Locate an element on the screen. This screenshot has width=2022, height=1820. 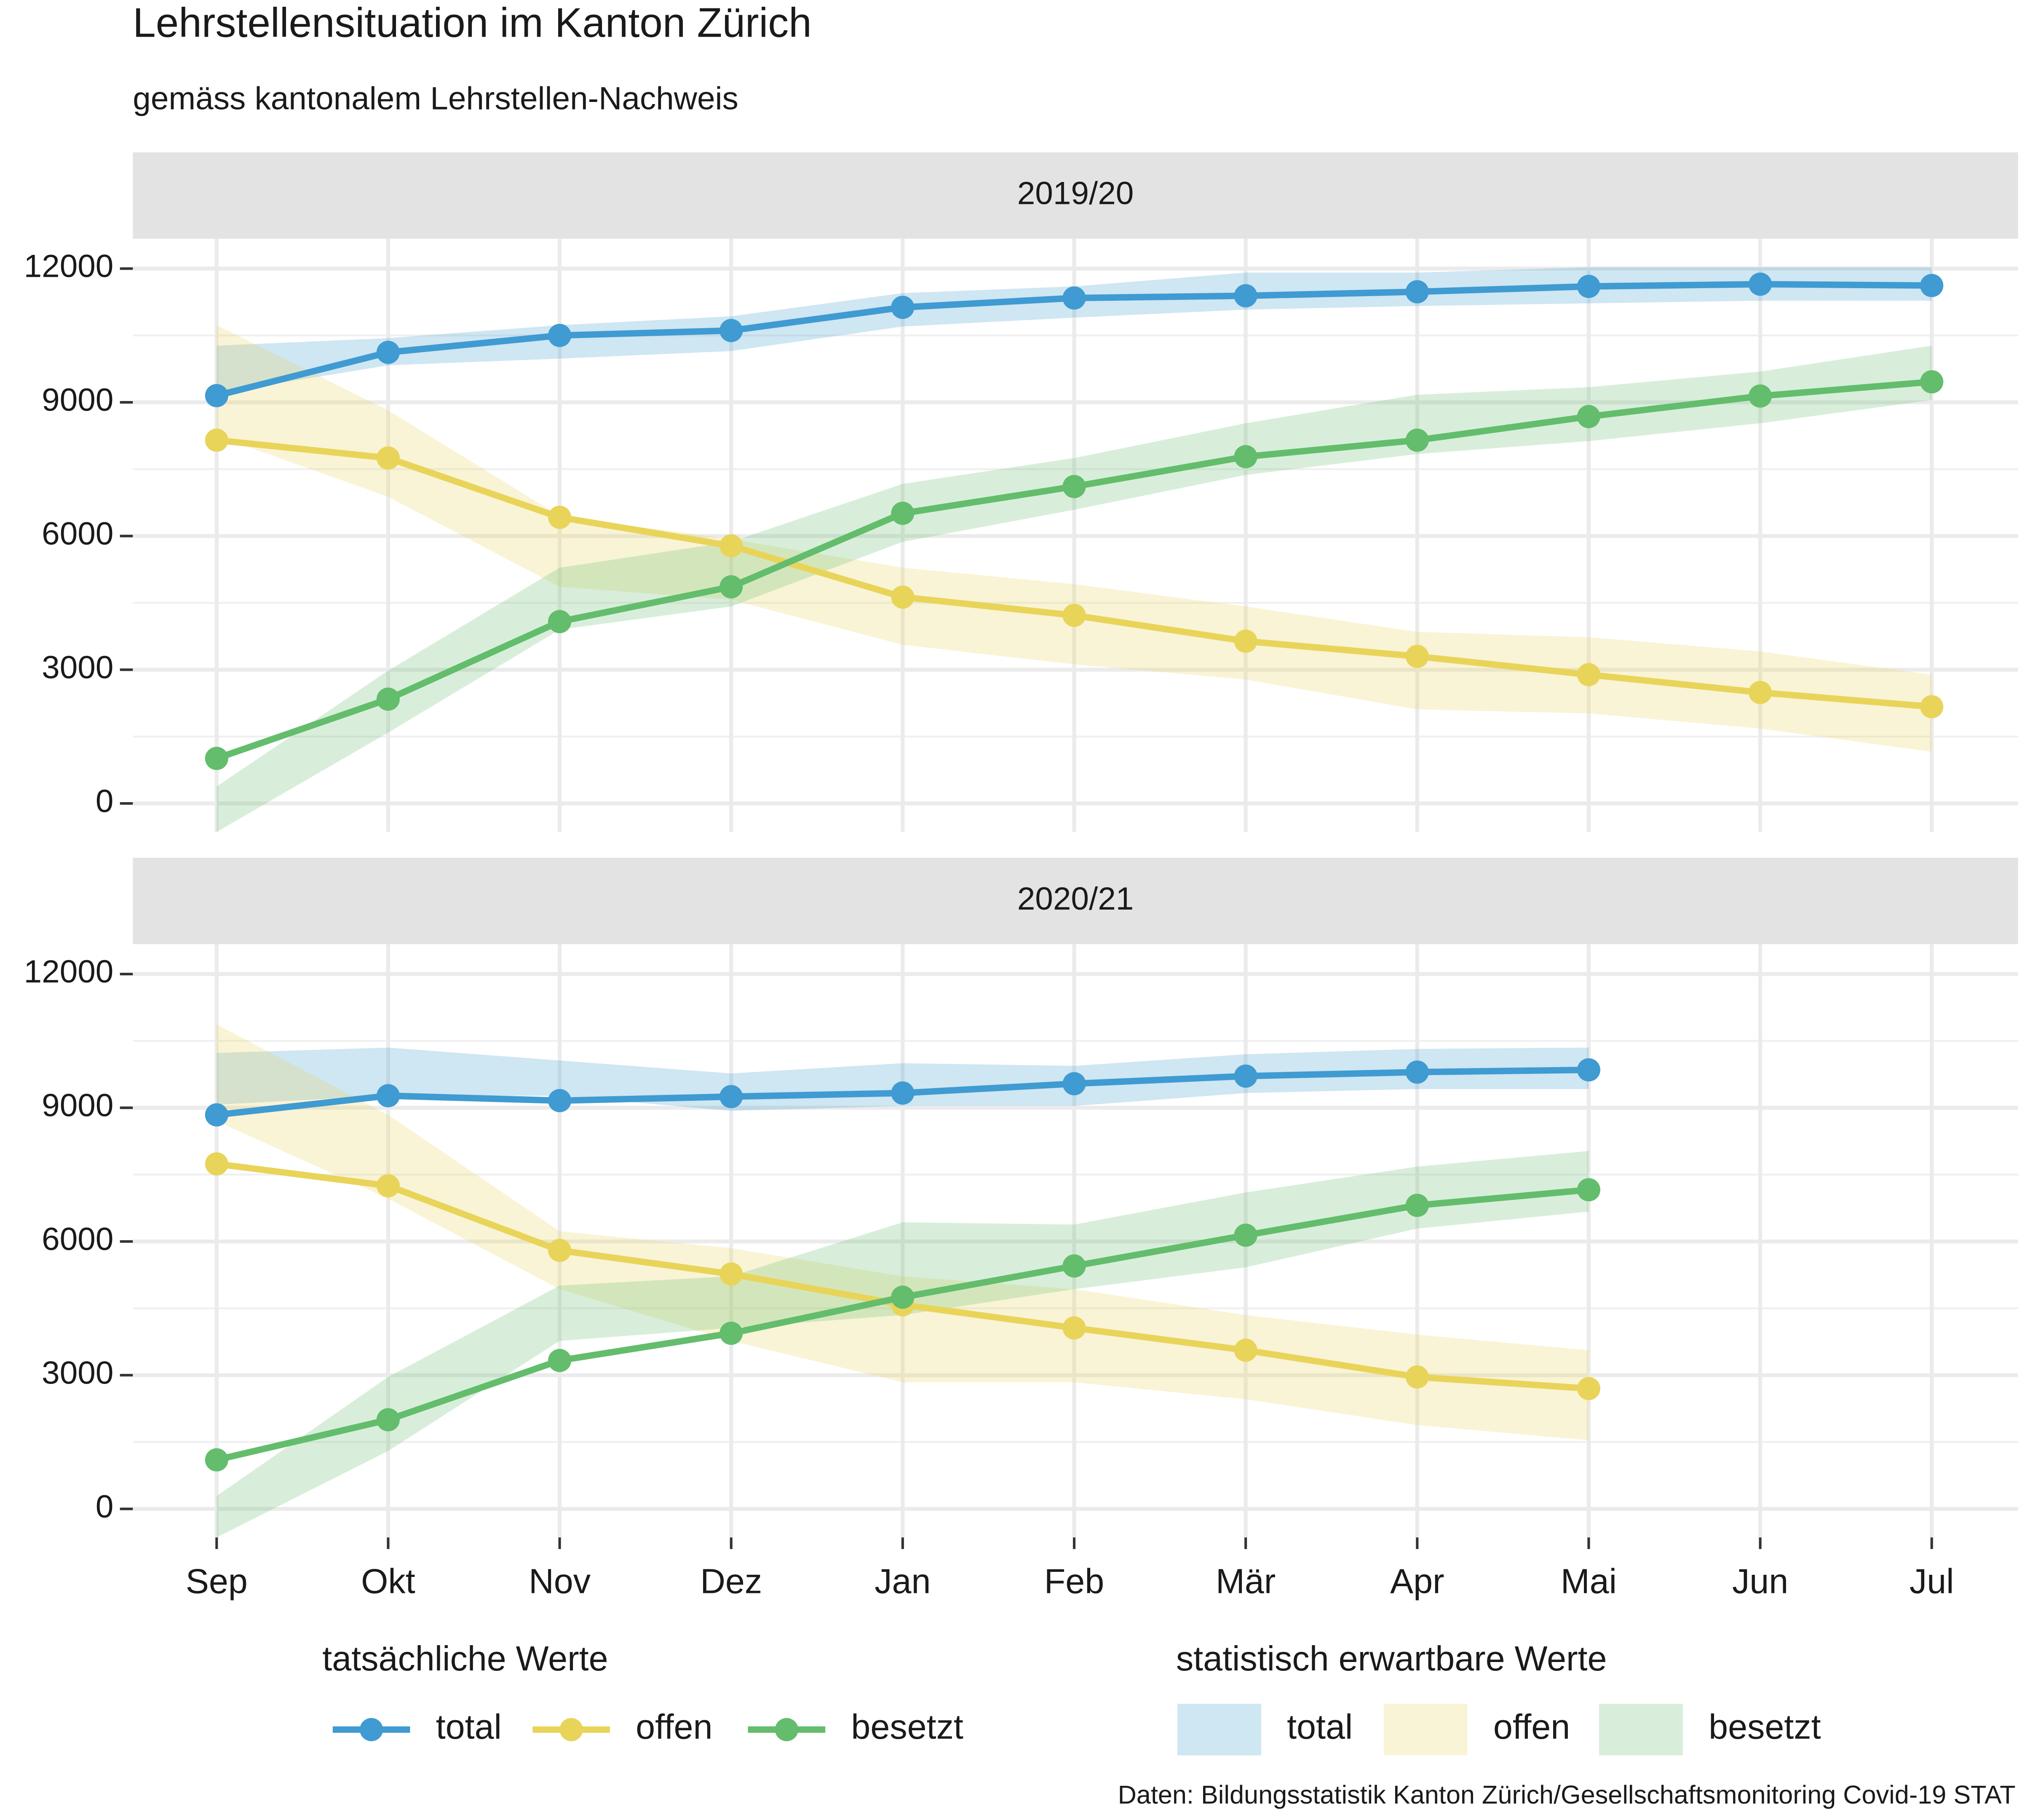
x-tick-label: Dez is located at coordinates (731, 1581).